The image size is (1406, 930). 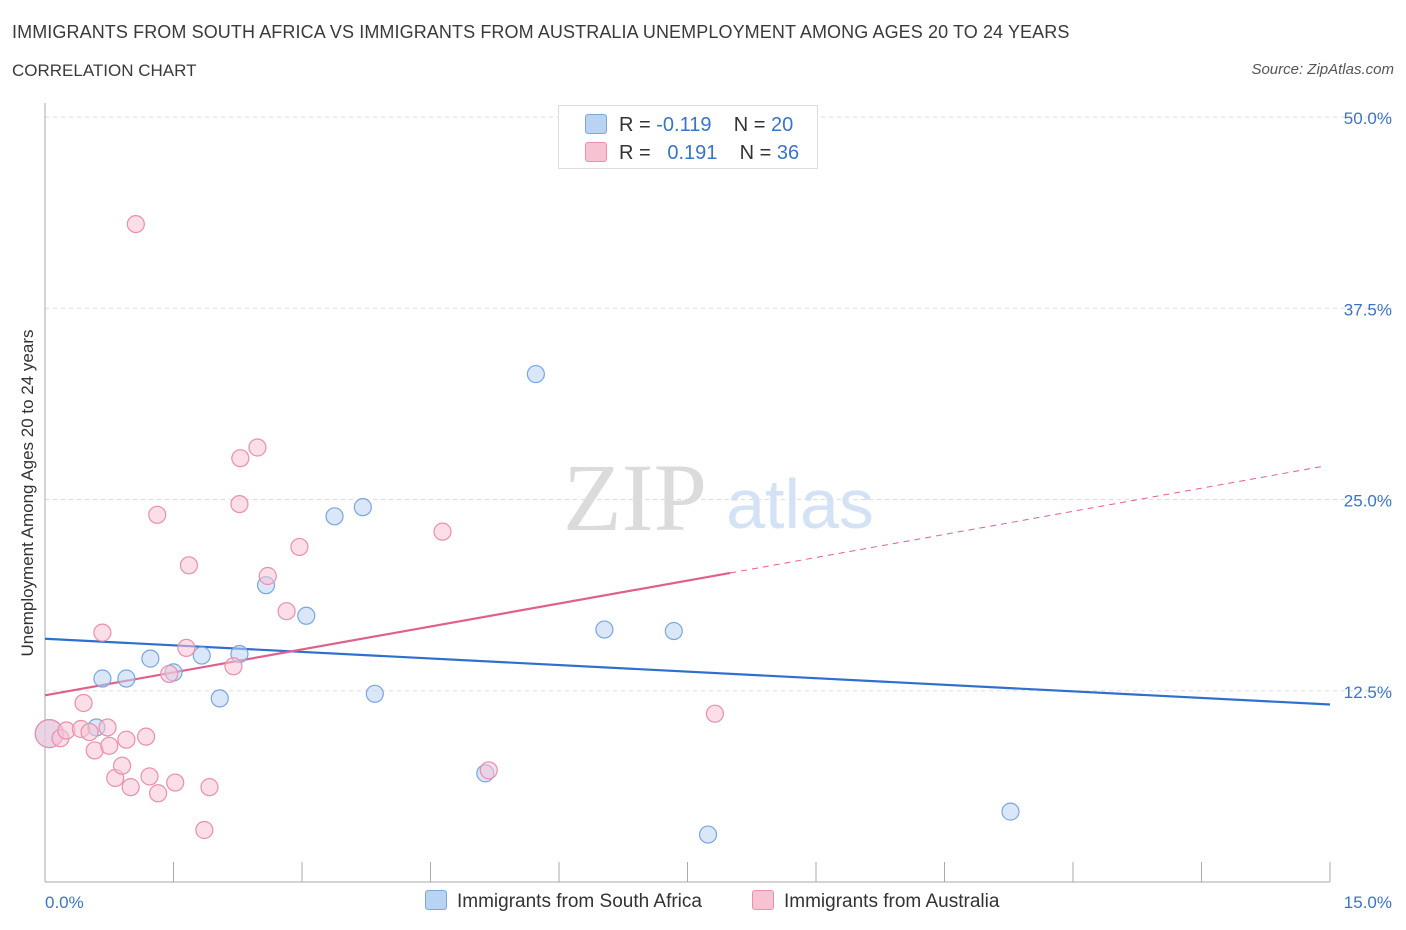 I want to click on source-label: Source: ZipAtlas.com, so click(x=1322, y=69).